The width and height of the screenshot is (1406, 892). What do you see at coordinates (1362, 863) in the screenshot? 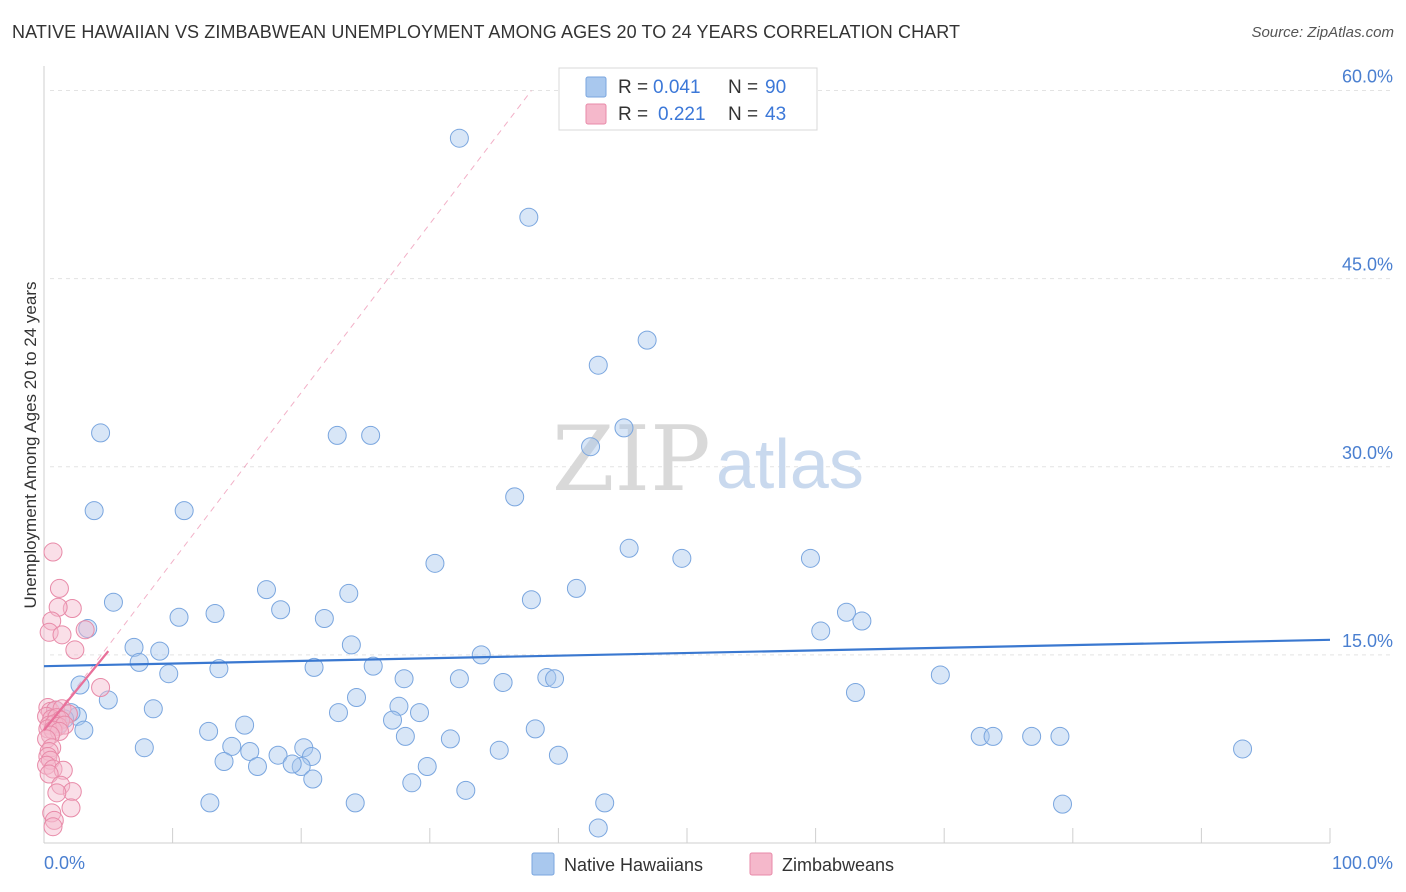
I see `x-tick-label: 100.0%` at bounding box center [1362, 863].